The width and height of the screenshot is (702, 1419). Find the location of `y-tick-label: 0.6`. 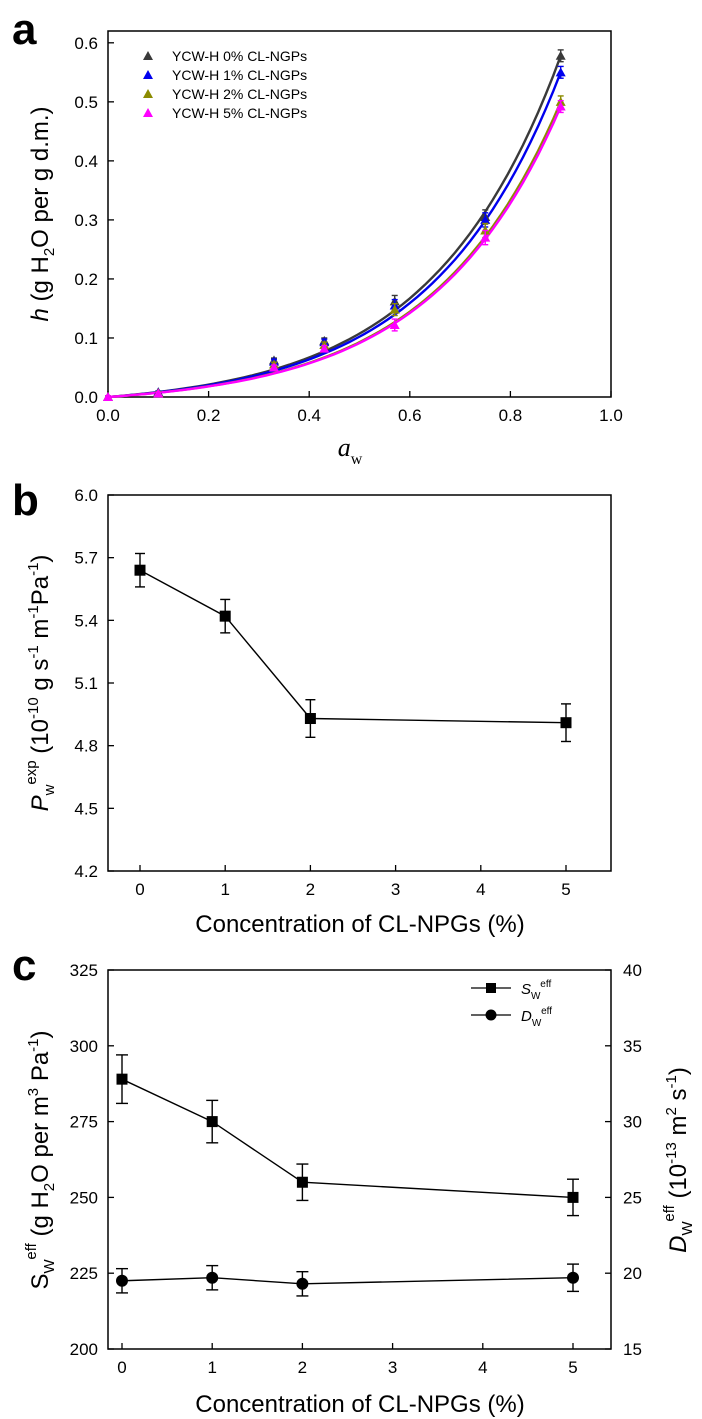

y-tick-label: 0.6 is located at coordinates (86, 43).